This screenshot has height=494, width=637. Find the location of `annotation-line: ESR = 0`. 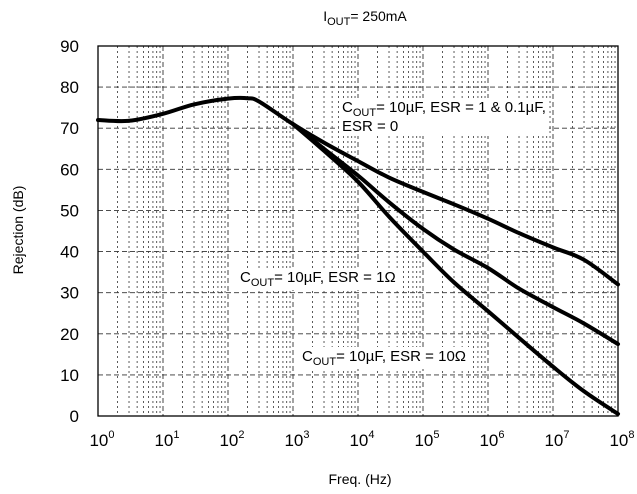

annotation-line: ESR = 0 is located at coordinates (370, 126).